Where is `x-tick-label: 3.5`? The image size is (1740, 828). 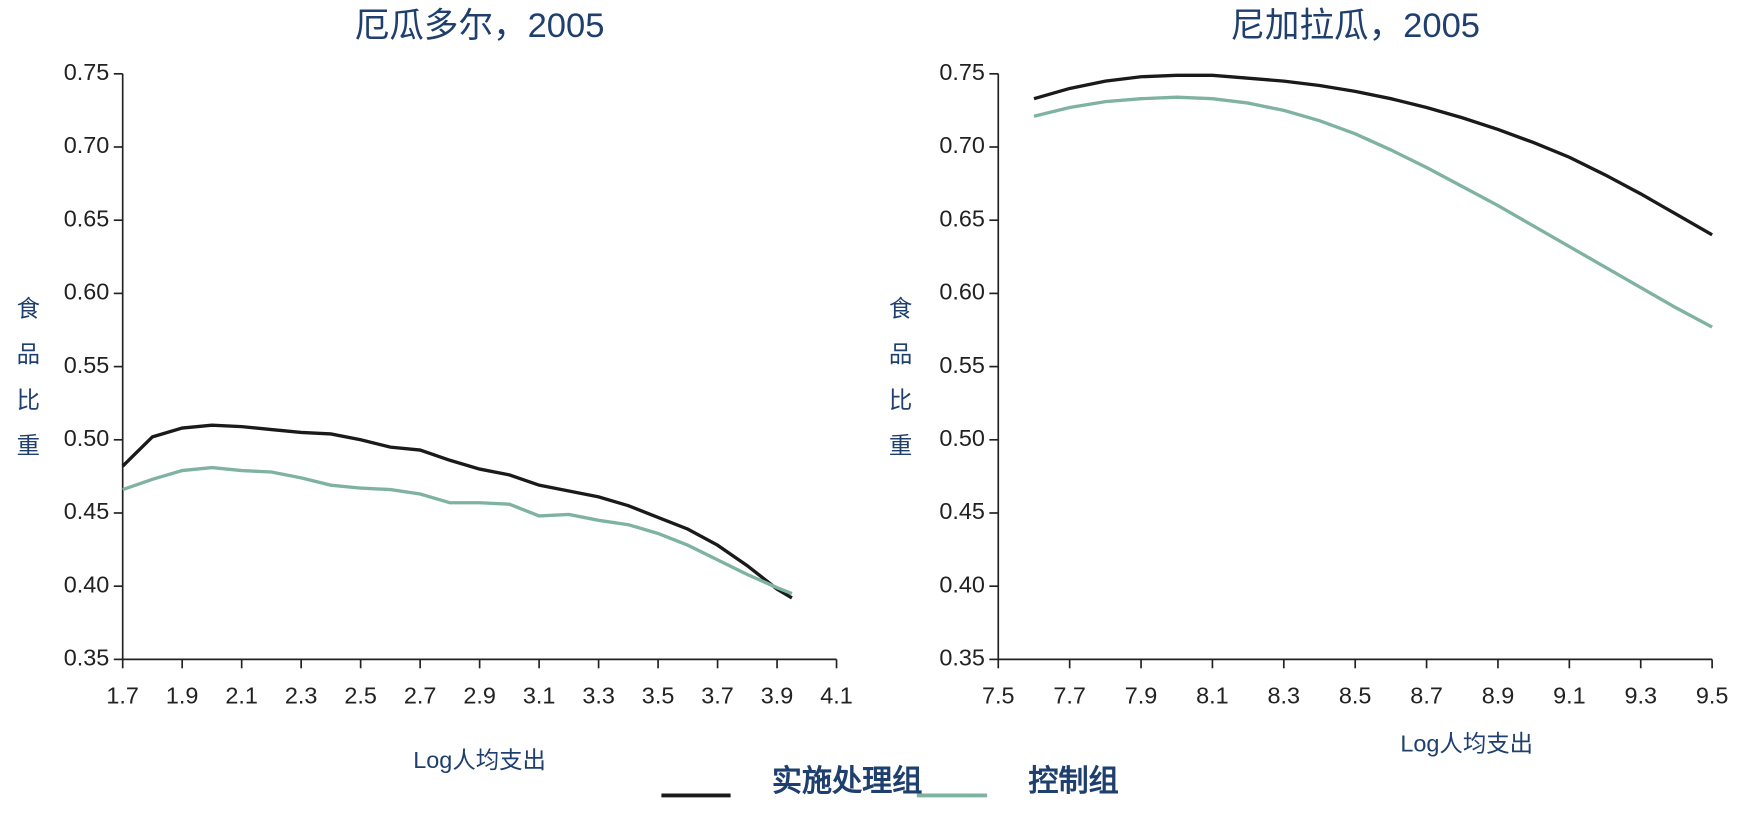
x-tick-label: 3.5 is located at coordinates (658, 695).